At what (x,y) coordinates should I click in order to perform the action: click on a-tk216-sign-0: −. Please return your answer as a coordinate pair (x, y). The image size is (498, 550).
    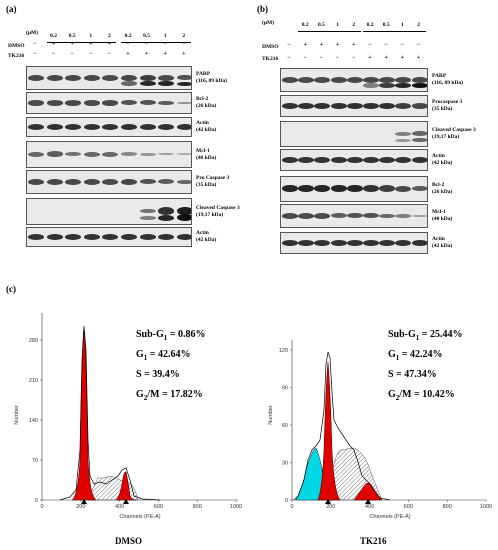
    Looking at the image, I should click on (35, 54).